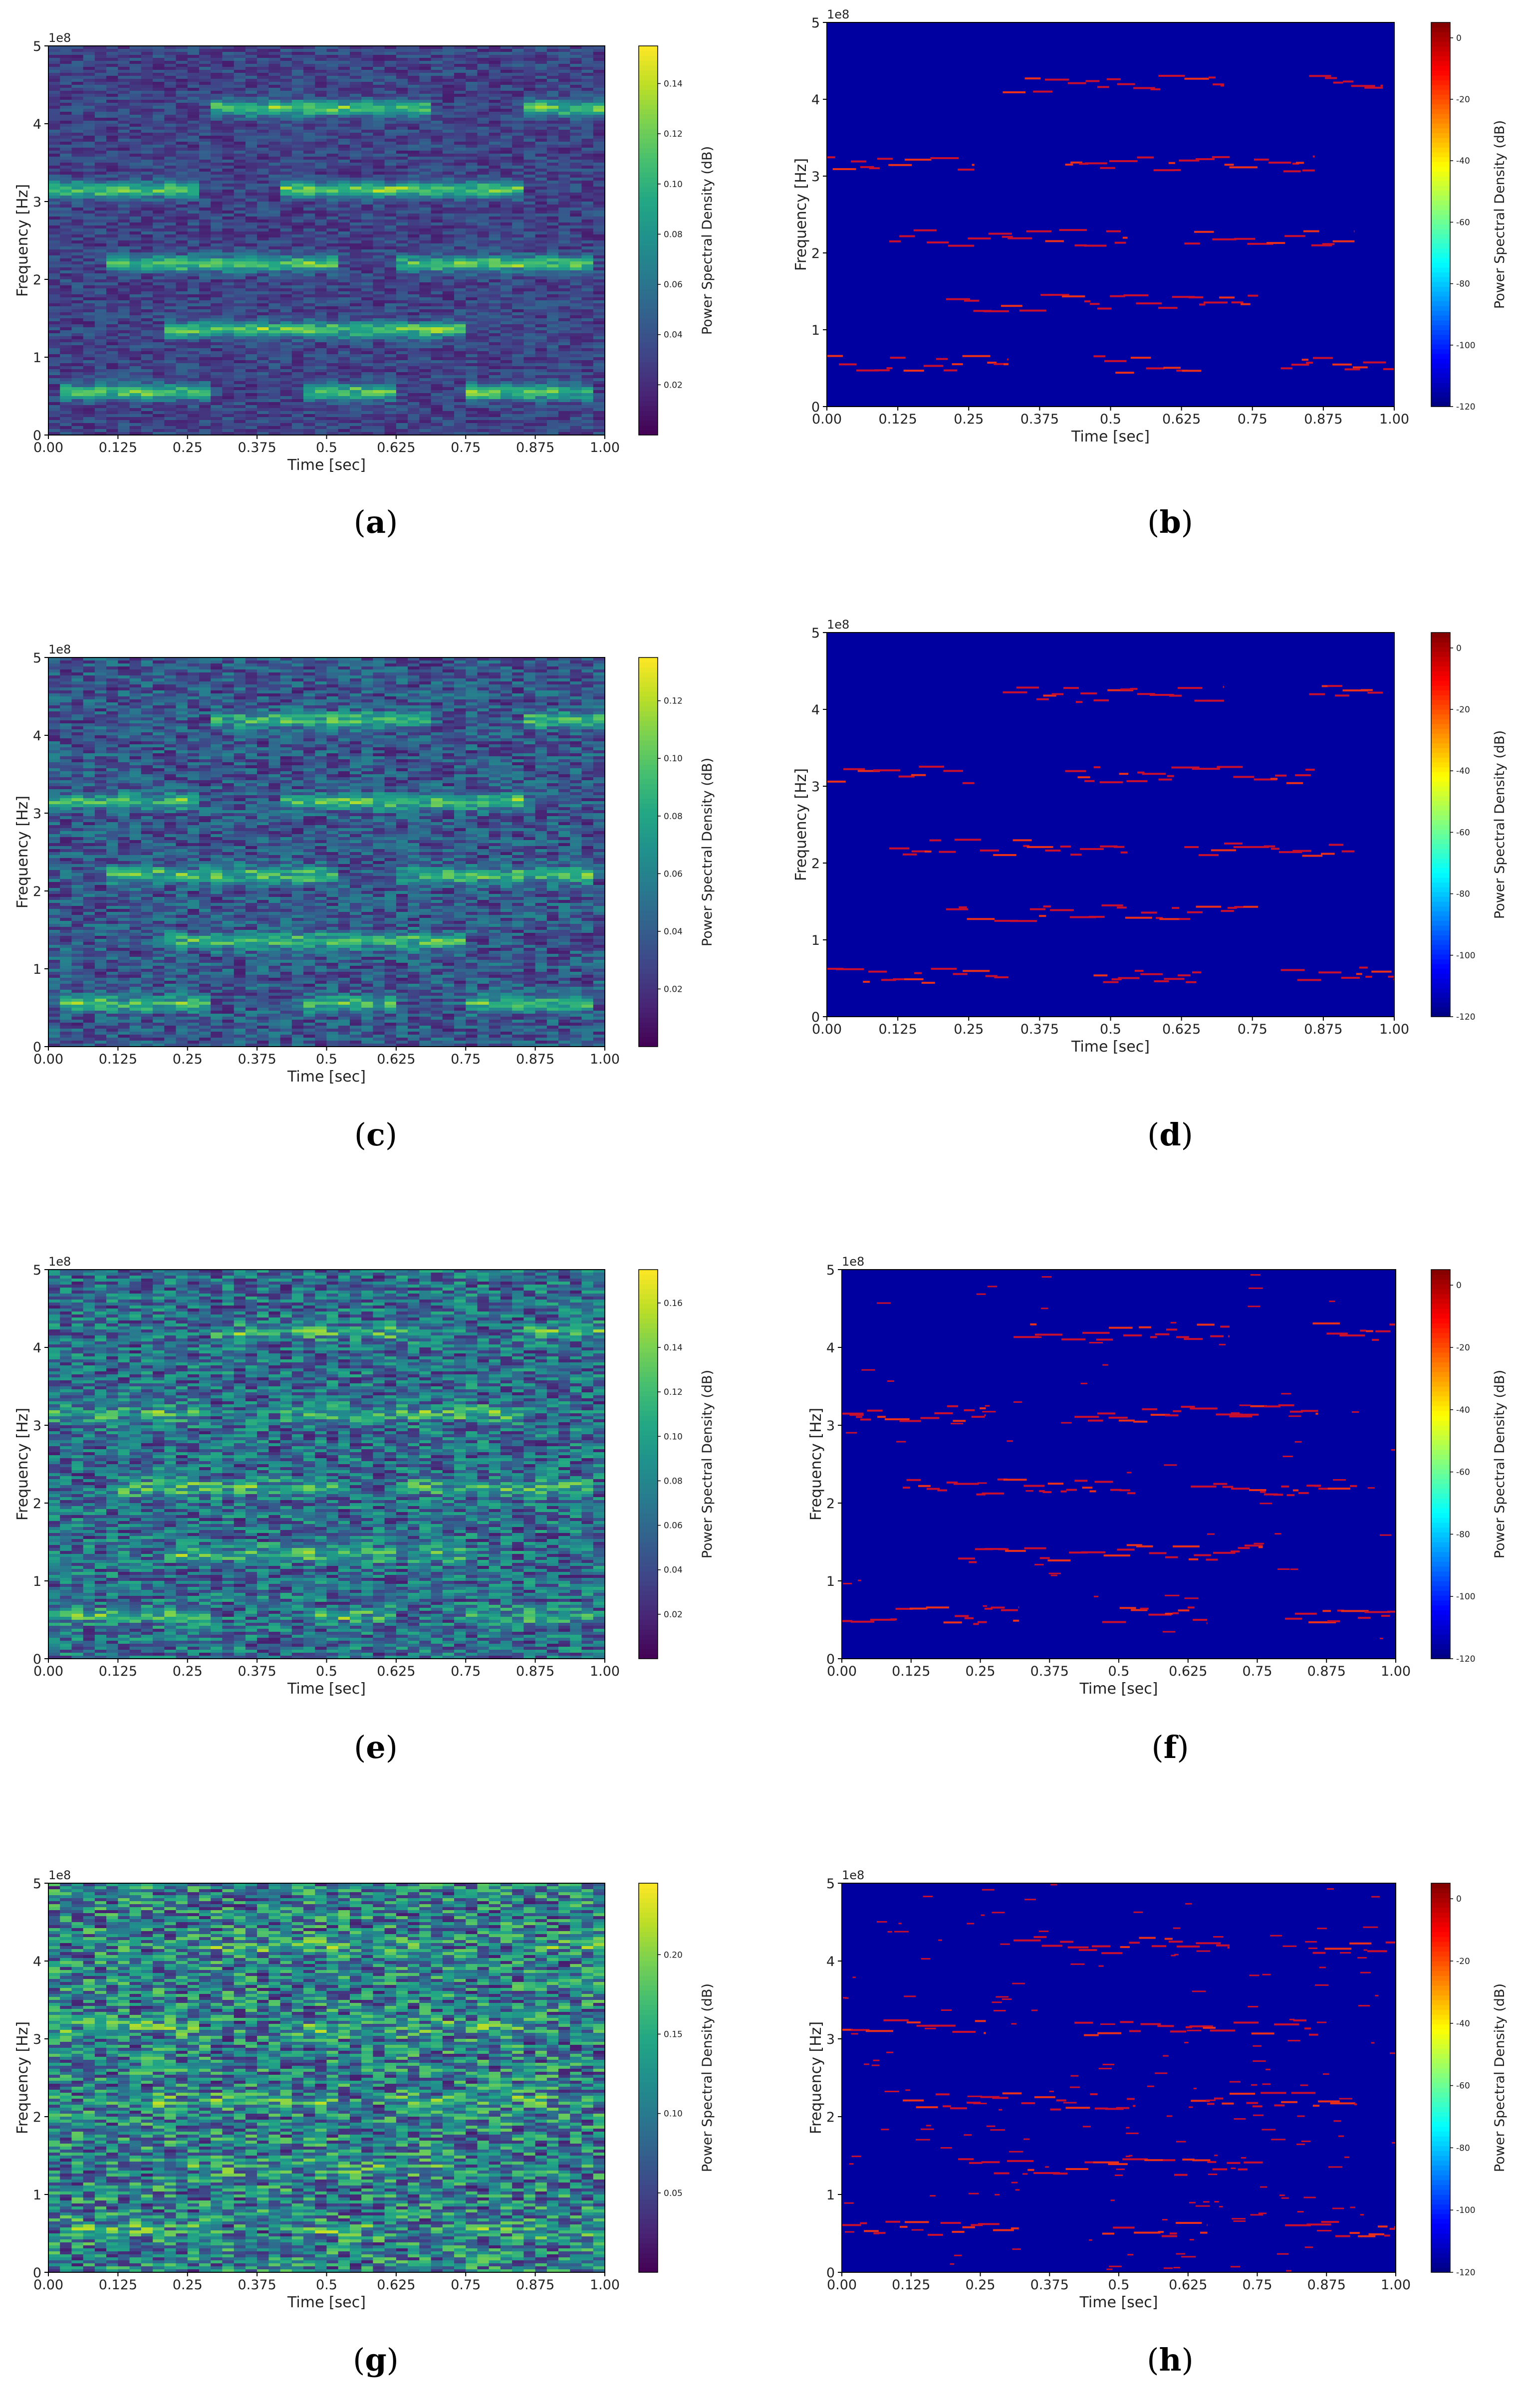 This screenshot has width=1520, height=2408. Describe the element at coordinates (376, 522) in the screenshot. I see `subfigure-label: (a)` at that location.